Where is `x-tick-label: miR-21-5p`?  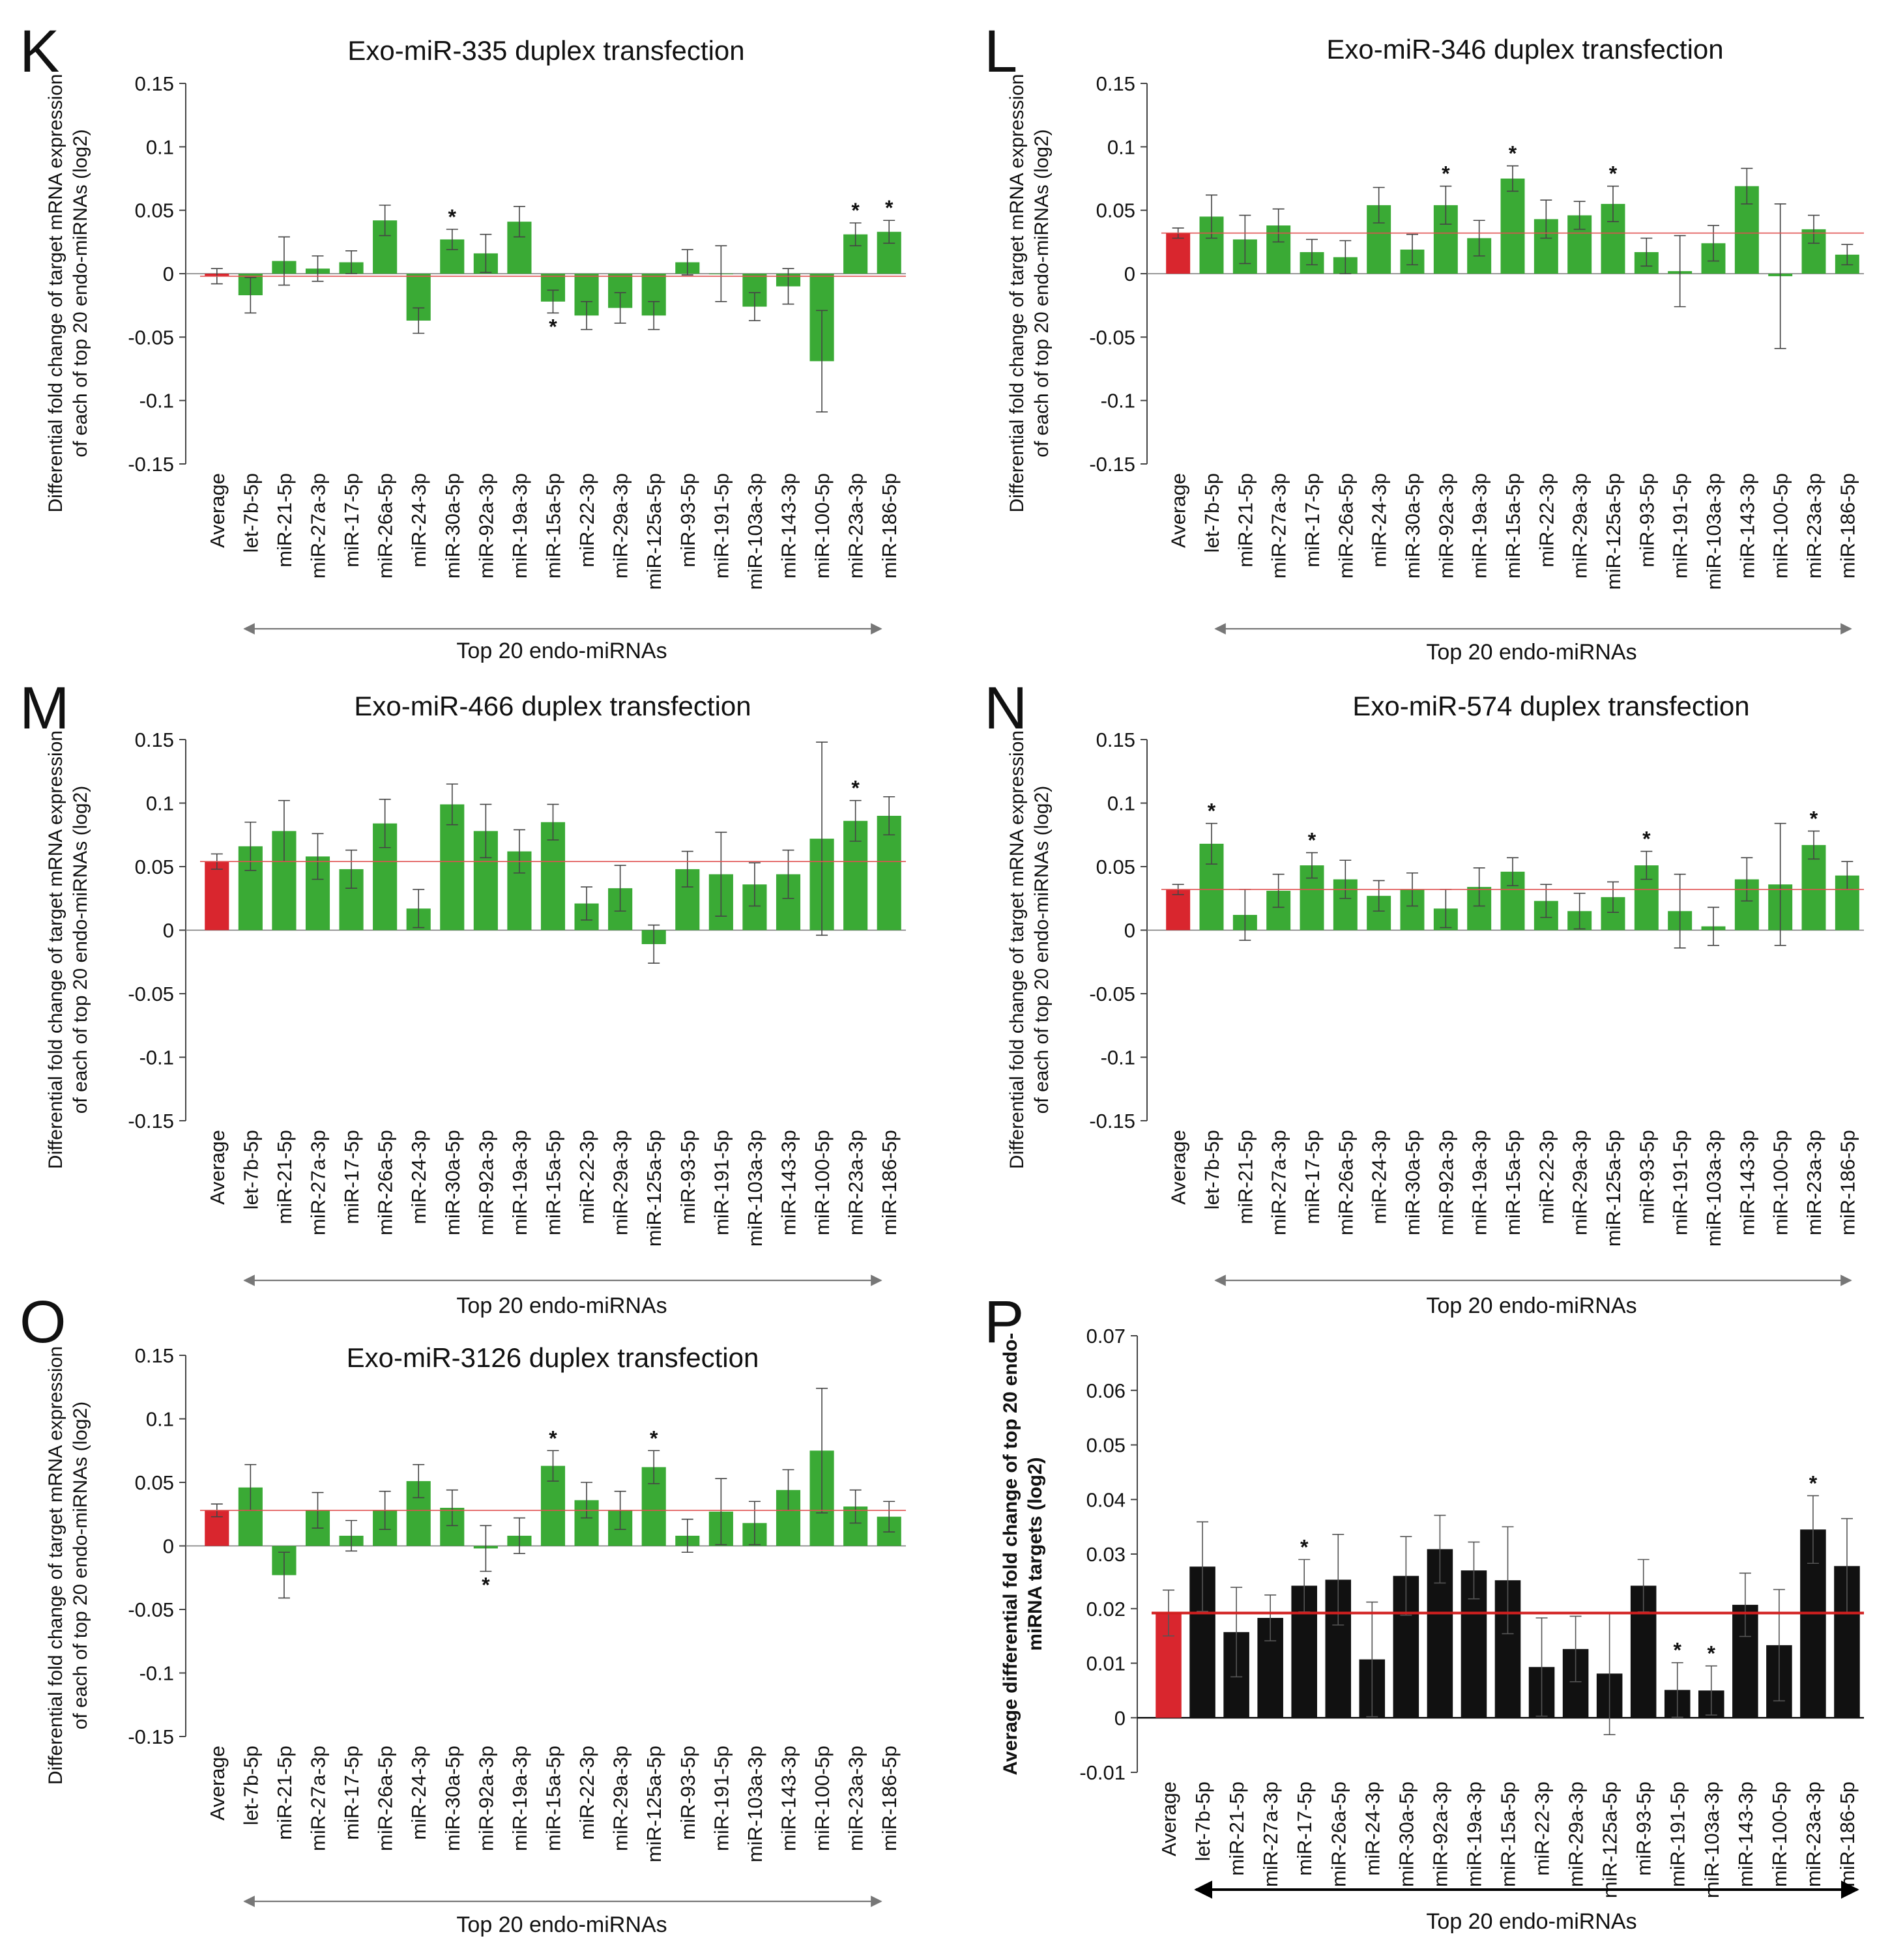
x-tick-label: miR-21-5p is located at coordinates (1245, 1177).